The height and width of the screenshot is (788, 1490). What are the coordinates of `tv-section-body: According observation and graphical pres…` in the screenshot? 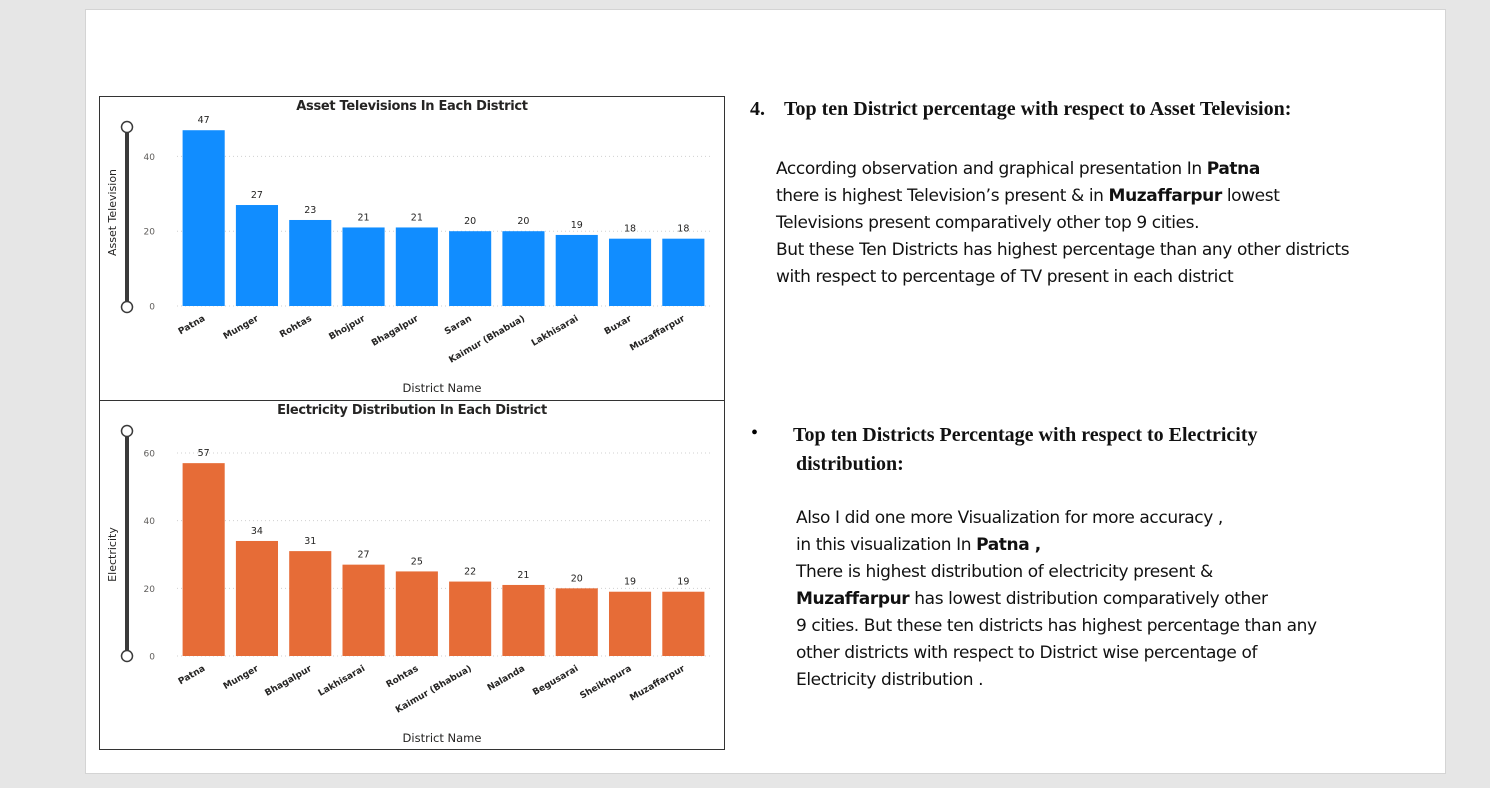 It's located at (1063, 223).